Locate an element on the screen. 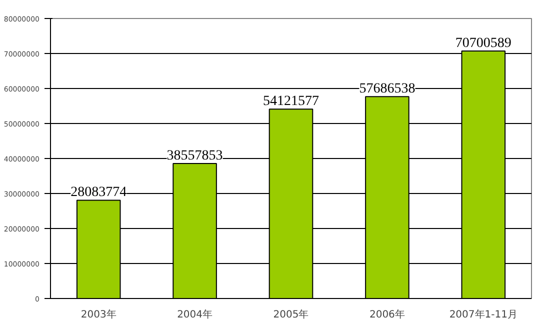 The image size is (543, 323). data-label: 54121577 is located at coordinates (291, 102).